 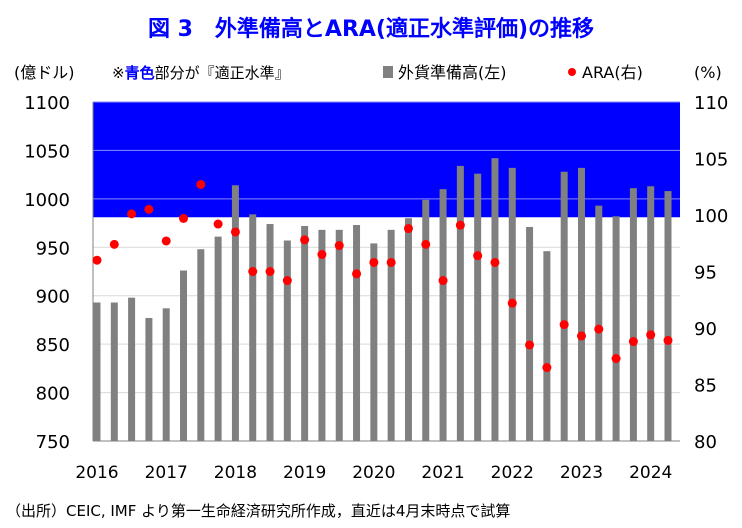 What do you see at coordinates (442, 473) in the screenshot?
I see `x-tick-label: 2021` at bounding box center [442, 473].